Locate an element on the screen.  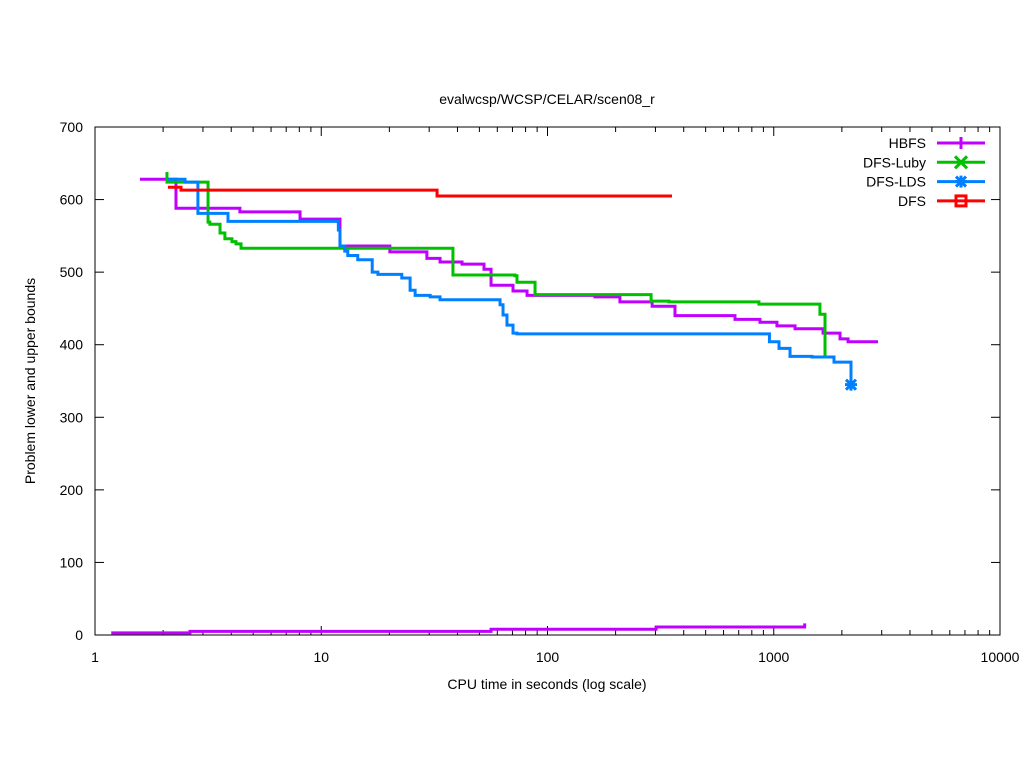
series-end-marker-dfs-lds is located at coordinates (851, 384).